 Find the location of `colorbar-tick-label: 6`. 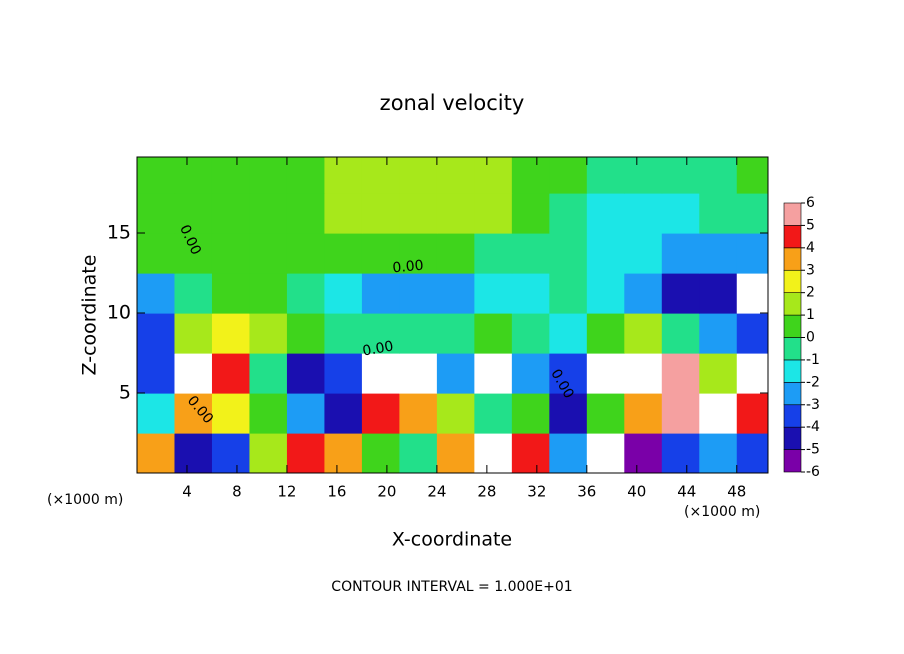

colorbar-tick-label: 6 is located at coordinates (810, 203).